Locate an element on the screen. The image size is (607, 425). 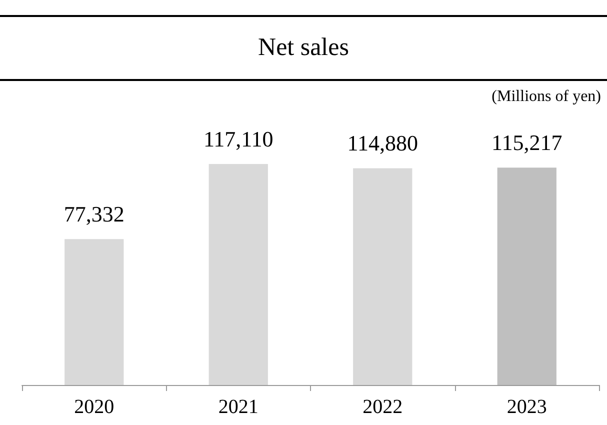
x-tick-label: 2023 is located at coordinates (526, 407).